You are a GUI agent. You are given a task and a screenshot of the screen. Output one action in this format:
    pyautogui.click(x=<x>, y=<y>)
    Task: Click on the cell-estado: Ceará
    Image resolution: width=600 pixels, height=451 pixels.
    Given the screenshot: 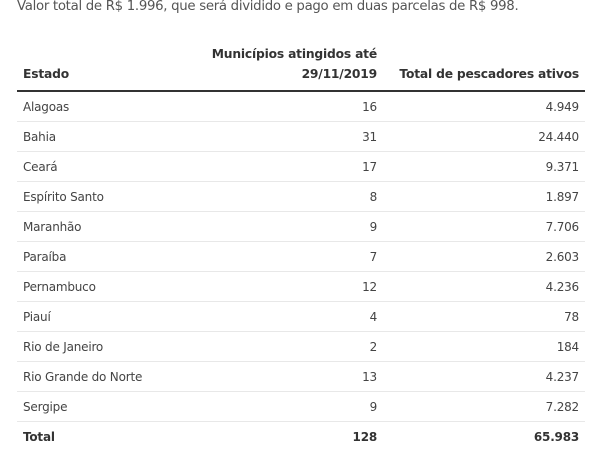 What is the action you would take?
    pyautogui.click(x=109, y=167)
    